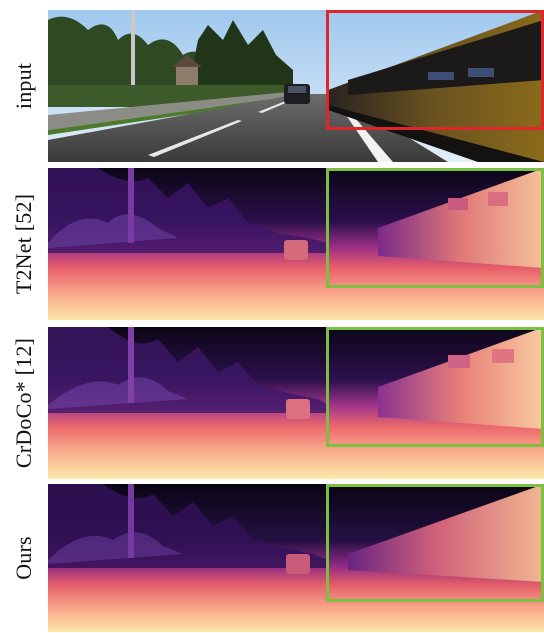 The width and height of the screenshot is (544, 633). I want to click on row-label-text: input, so click(23, 86).